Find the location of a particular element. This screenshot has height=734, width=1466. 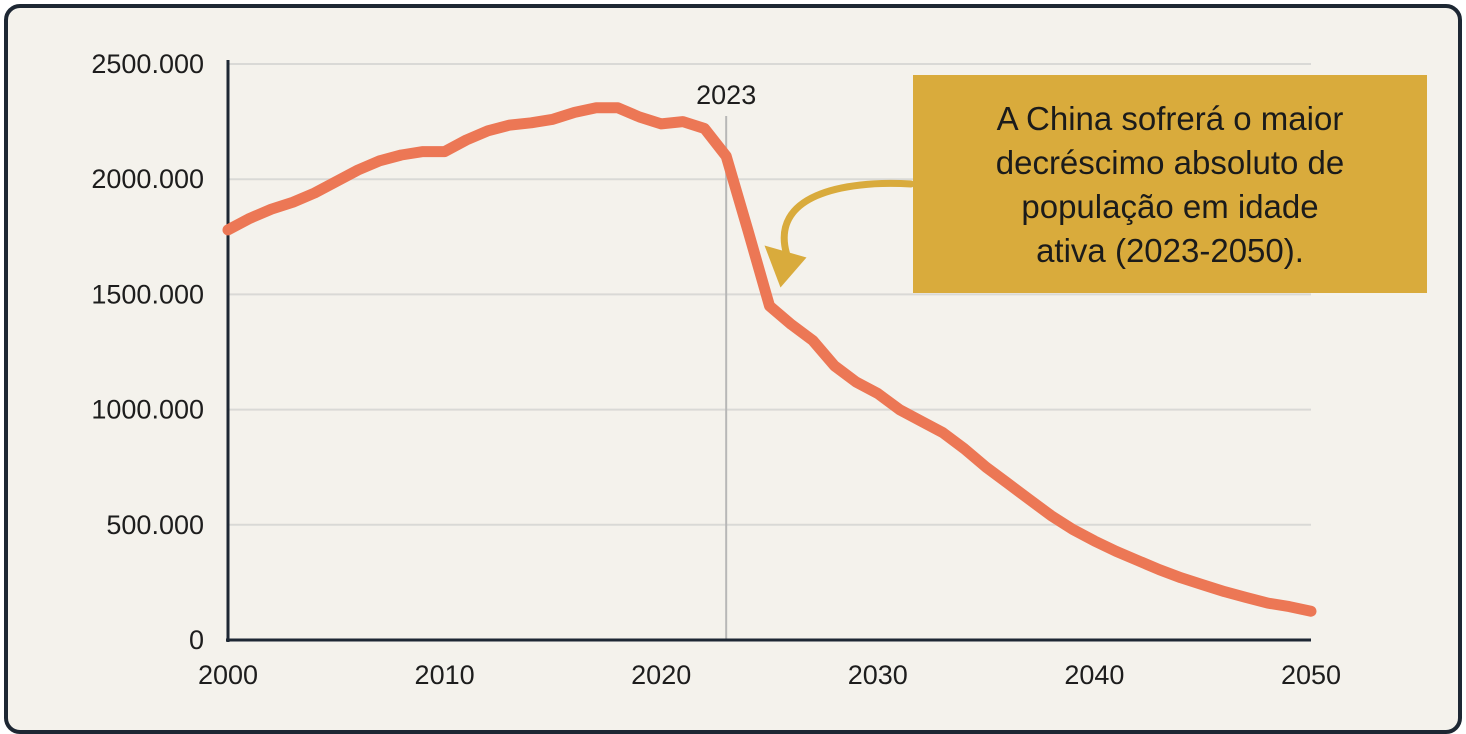

callout-arrow is located at coordinates (839, 233).